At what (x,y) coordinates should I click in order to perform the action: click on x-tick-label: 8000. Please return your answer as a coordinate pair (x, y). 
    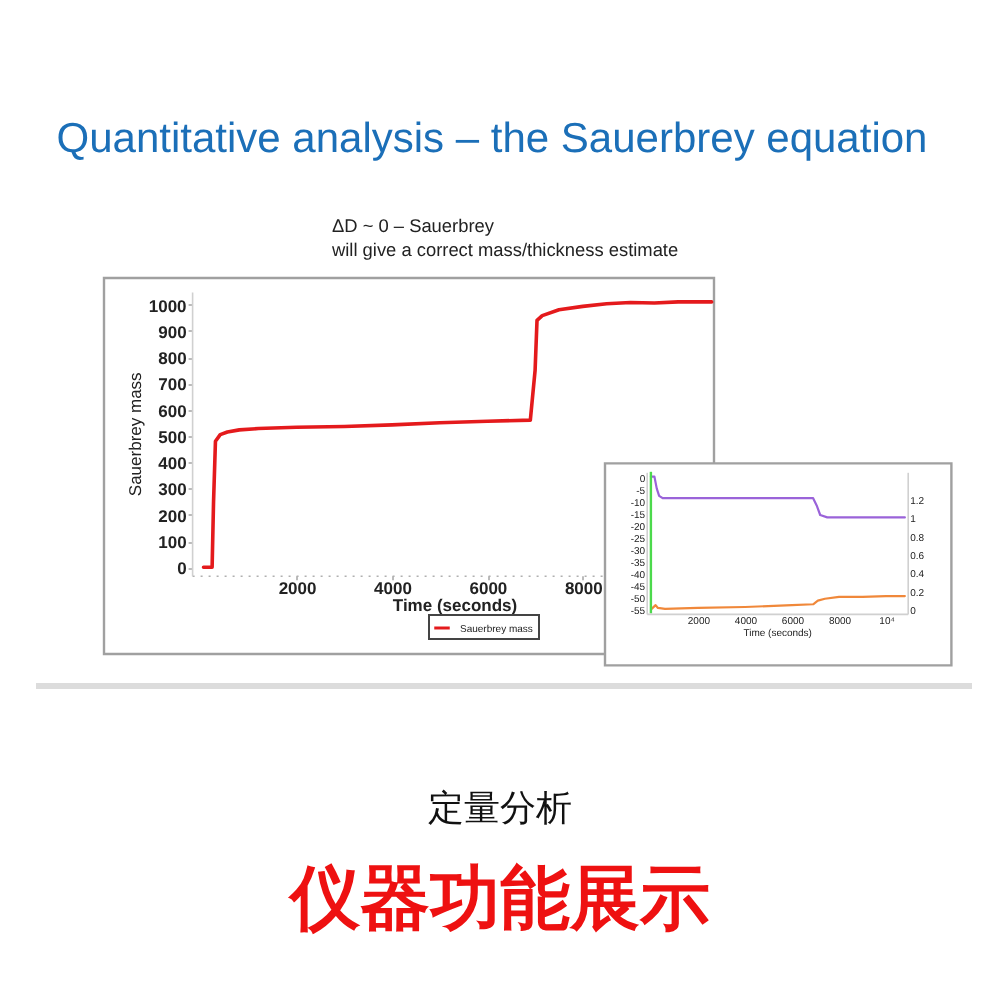
    Looking at the image, I should click on (584, 588).